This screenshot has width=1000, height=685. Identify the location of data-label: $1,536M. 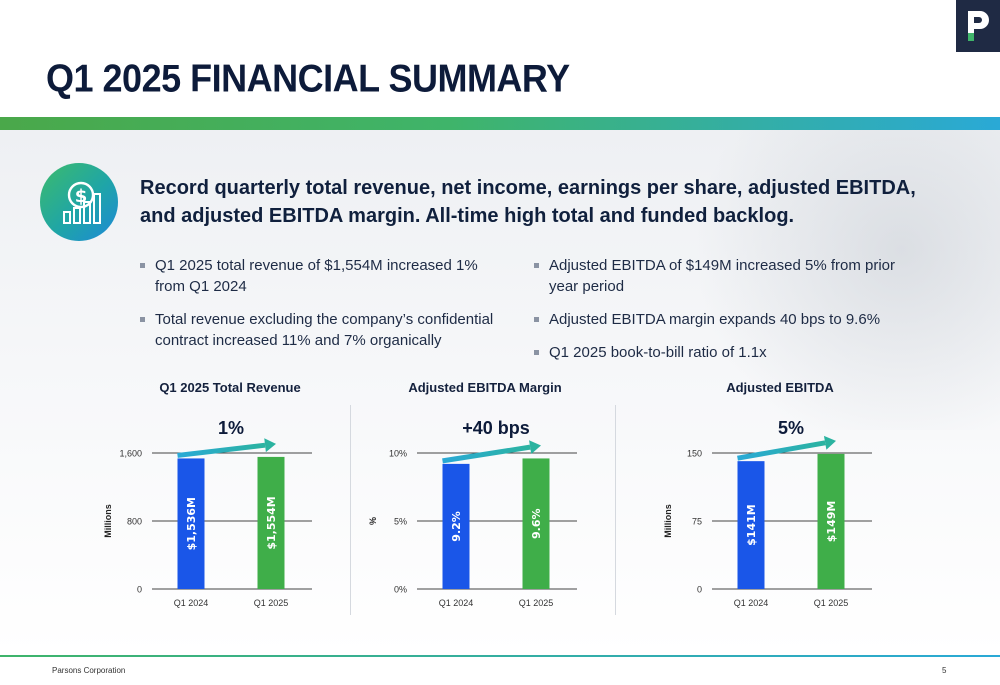
(191, 523).